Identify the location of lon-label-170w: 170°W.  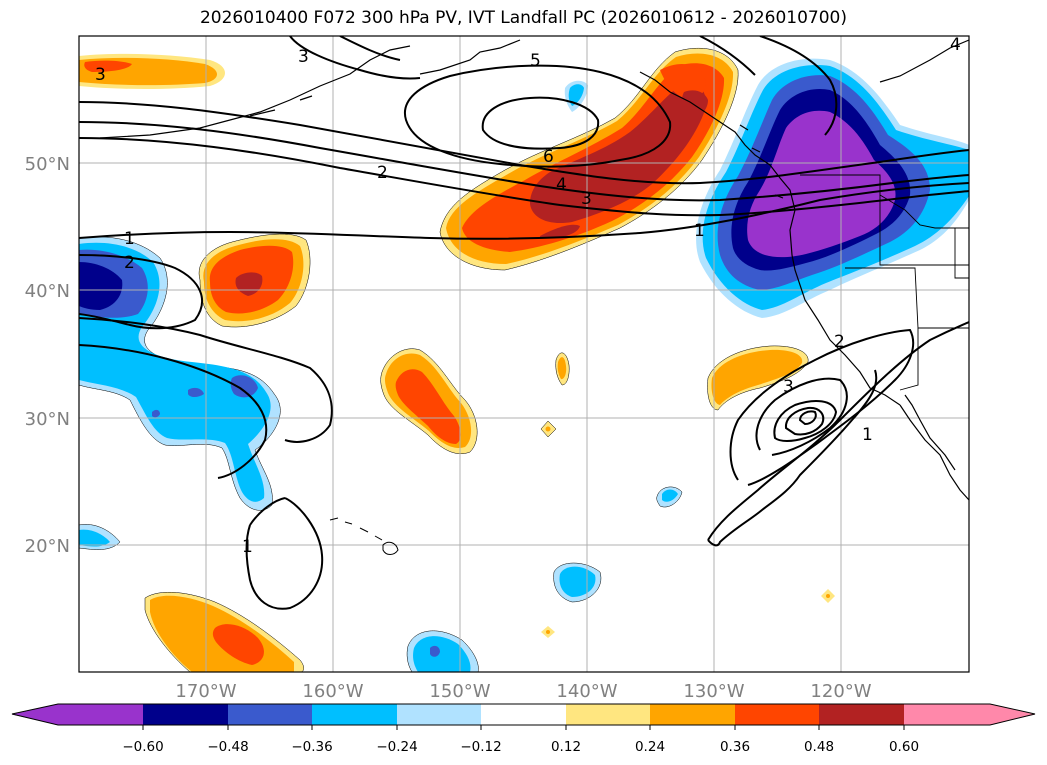
(205, 691).